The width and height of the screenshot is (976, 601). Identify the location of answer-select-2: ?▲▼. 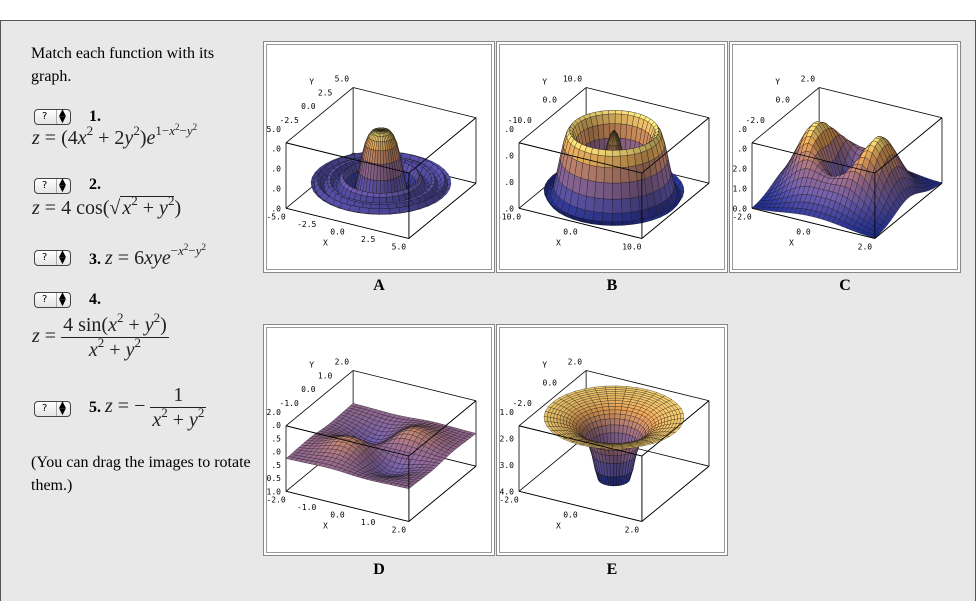
(52, 186).